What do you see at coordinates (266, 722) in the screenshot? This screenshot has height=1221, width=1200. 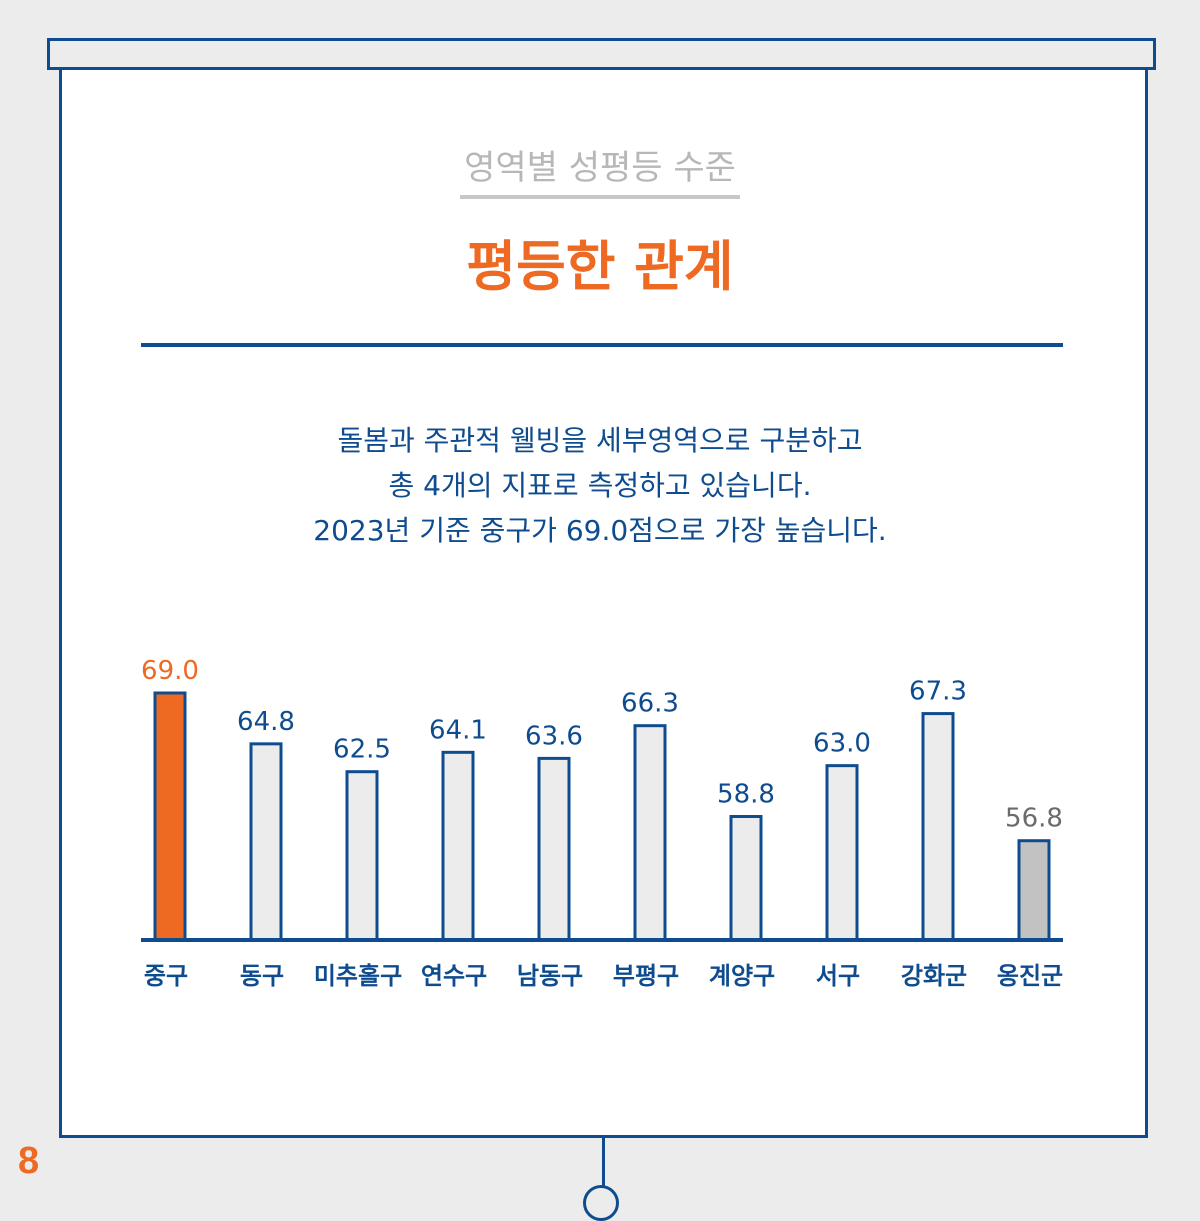 I see `value-label-2: 64.8` at bounding box center [266, 722].